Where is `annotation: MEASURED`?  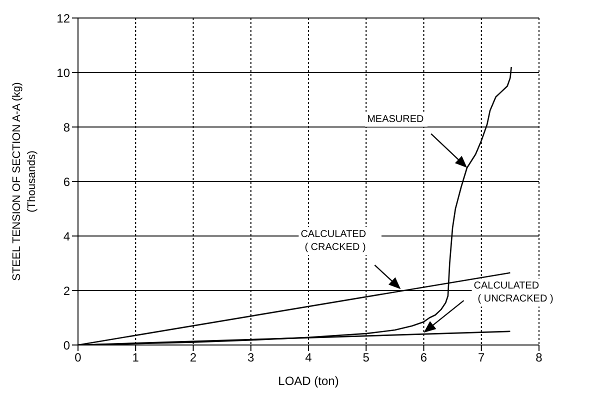 annotation: MEASURED is located at coordinates (395, 119).